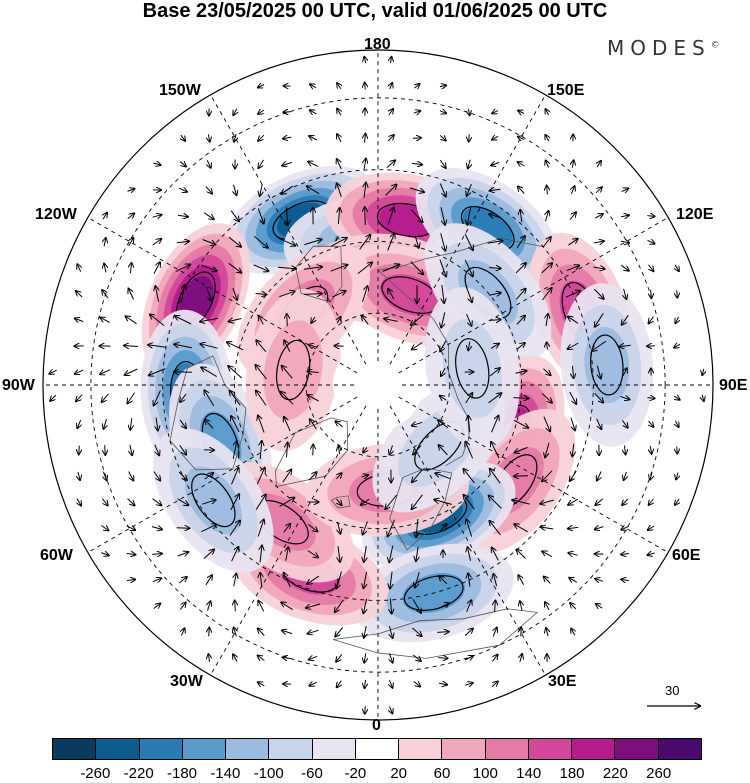  What do you see at coordinates (659, 48) in the screenshot?
I see `brand-text: MODES` at bounding box center [659, 48].